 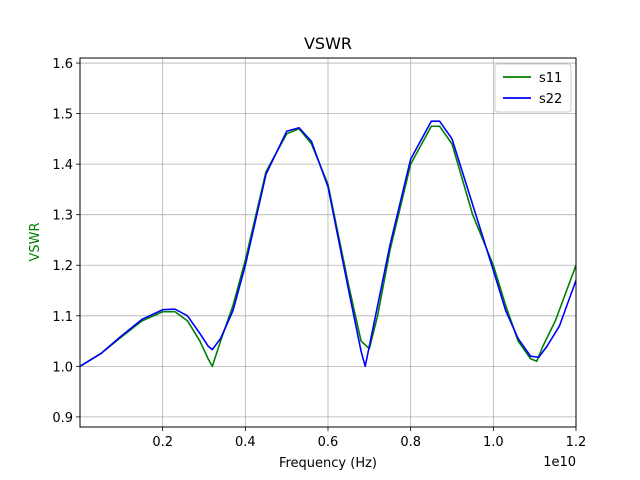 I want to click on x-tick-label: 0.6, so click(x=328, y=442).